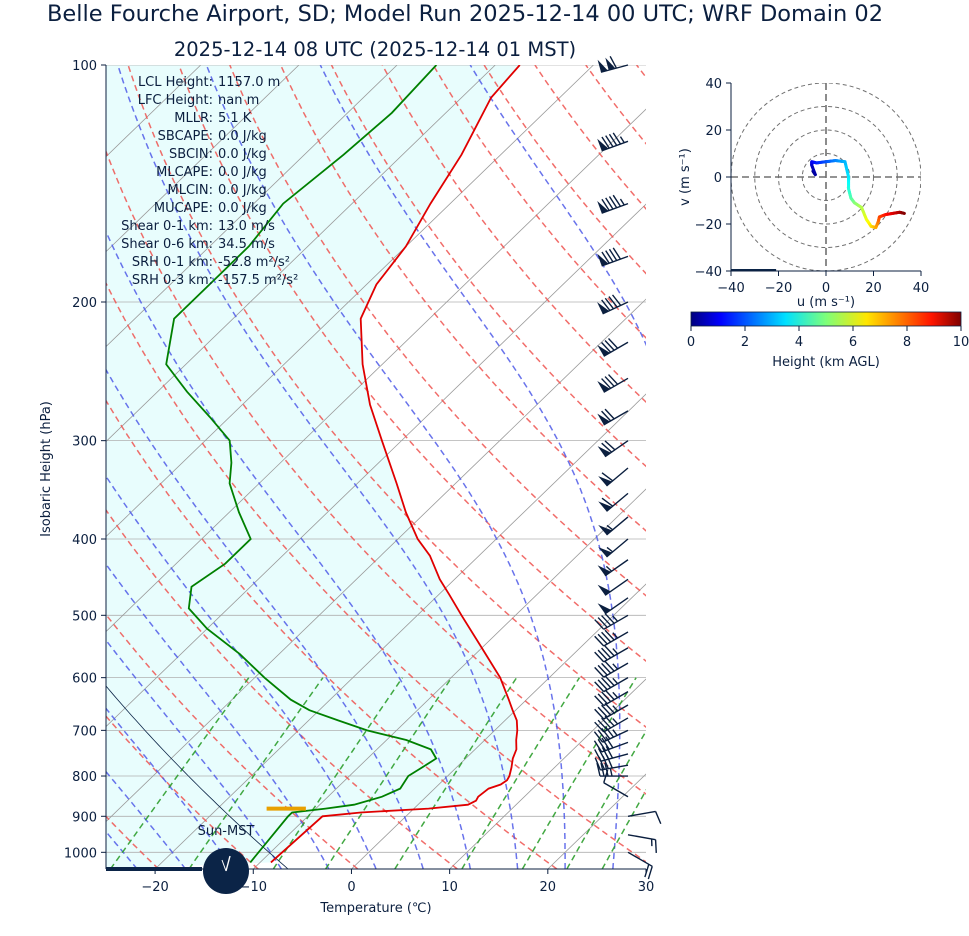  I want to click on colorbar-tick-label: 8, so click(907, 342).